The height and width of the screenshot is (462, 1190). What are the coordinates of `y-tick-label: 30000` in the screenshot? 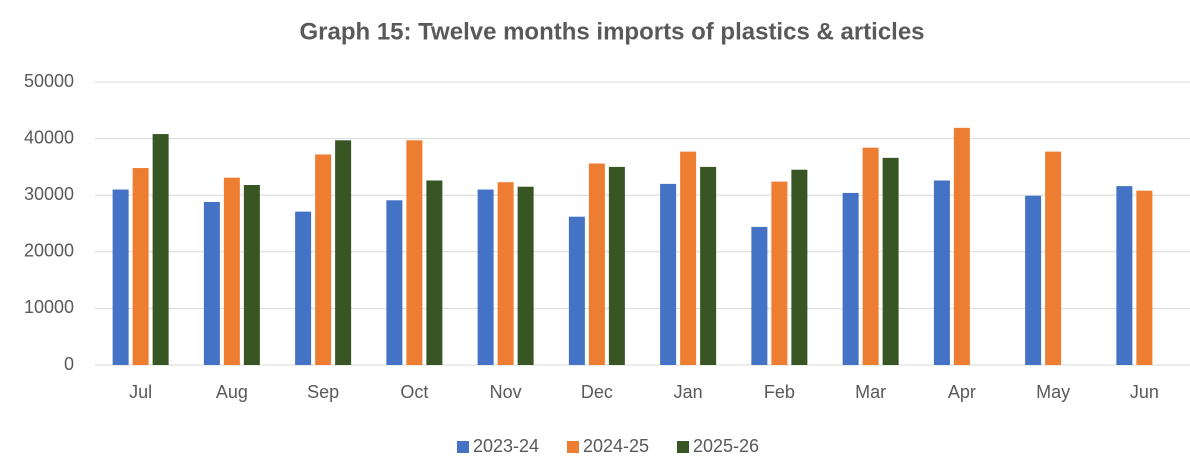 It's located at (49, 194).